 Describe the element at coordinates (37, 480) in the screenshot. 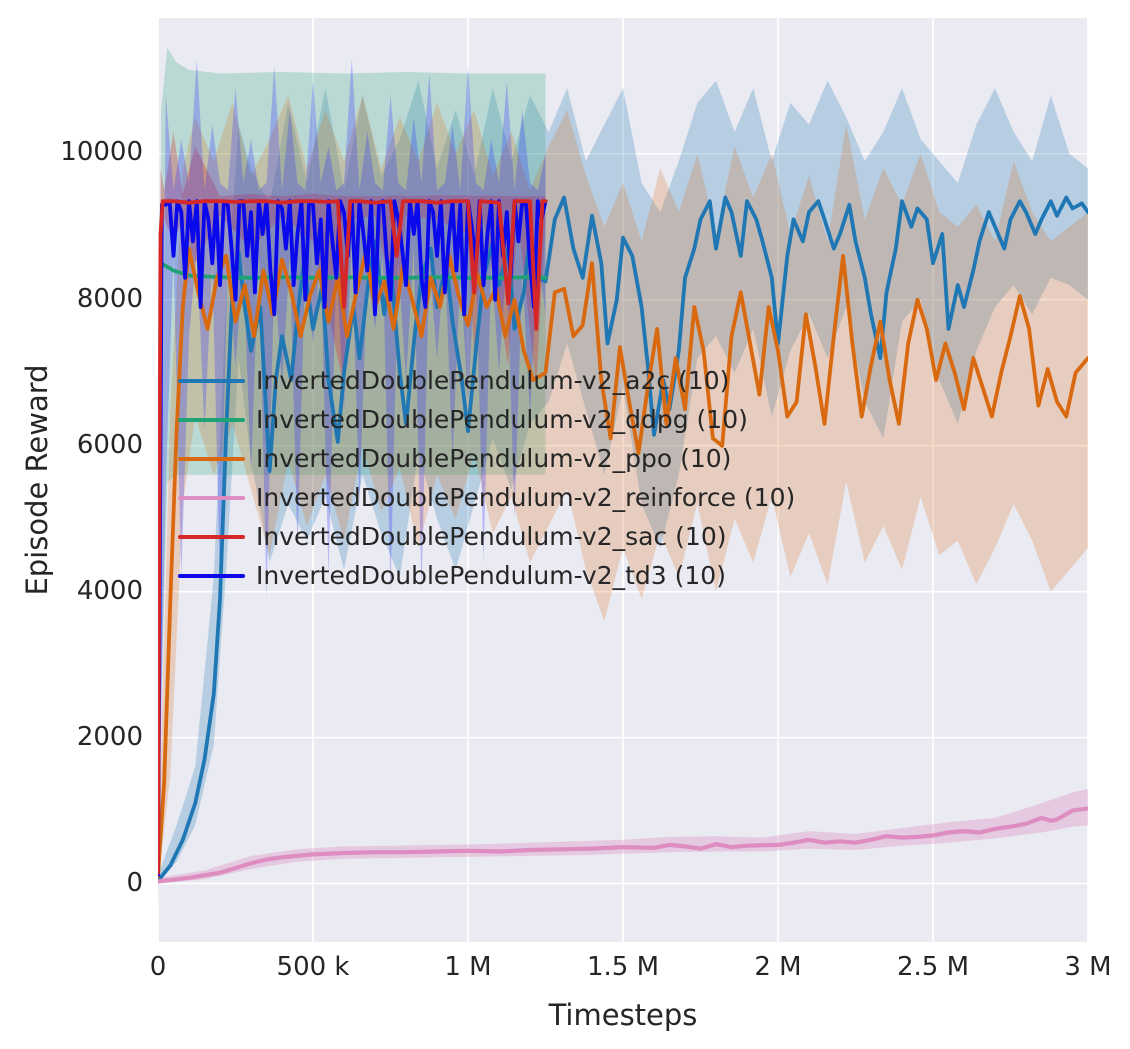

I see `y-axis-title: Episode Reward` at that location.